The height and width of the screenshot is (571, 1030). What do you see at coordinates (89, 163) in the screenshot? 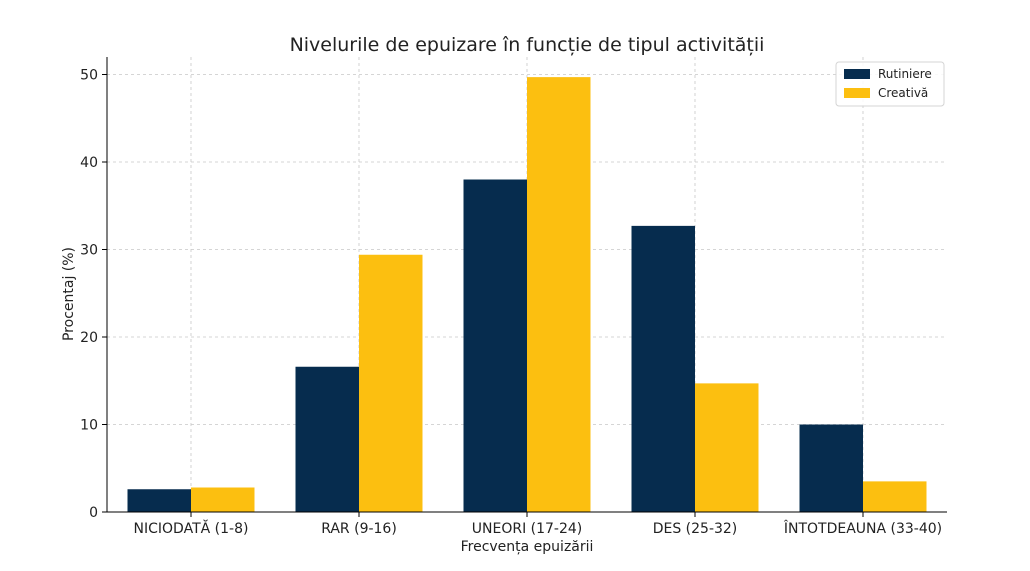
I see `y-tick-label: 40` at bounding box center [89, 163].